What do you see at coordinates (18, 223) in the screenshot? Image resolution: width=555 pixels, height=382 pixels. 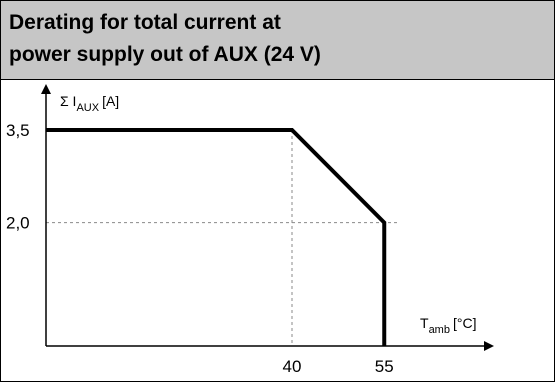 I see `y-tick-label-2-0: 2,0` at bounding box center [18, 223].